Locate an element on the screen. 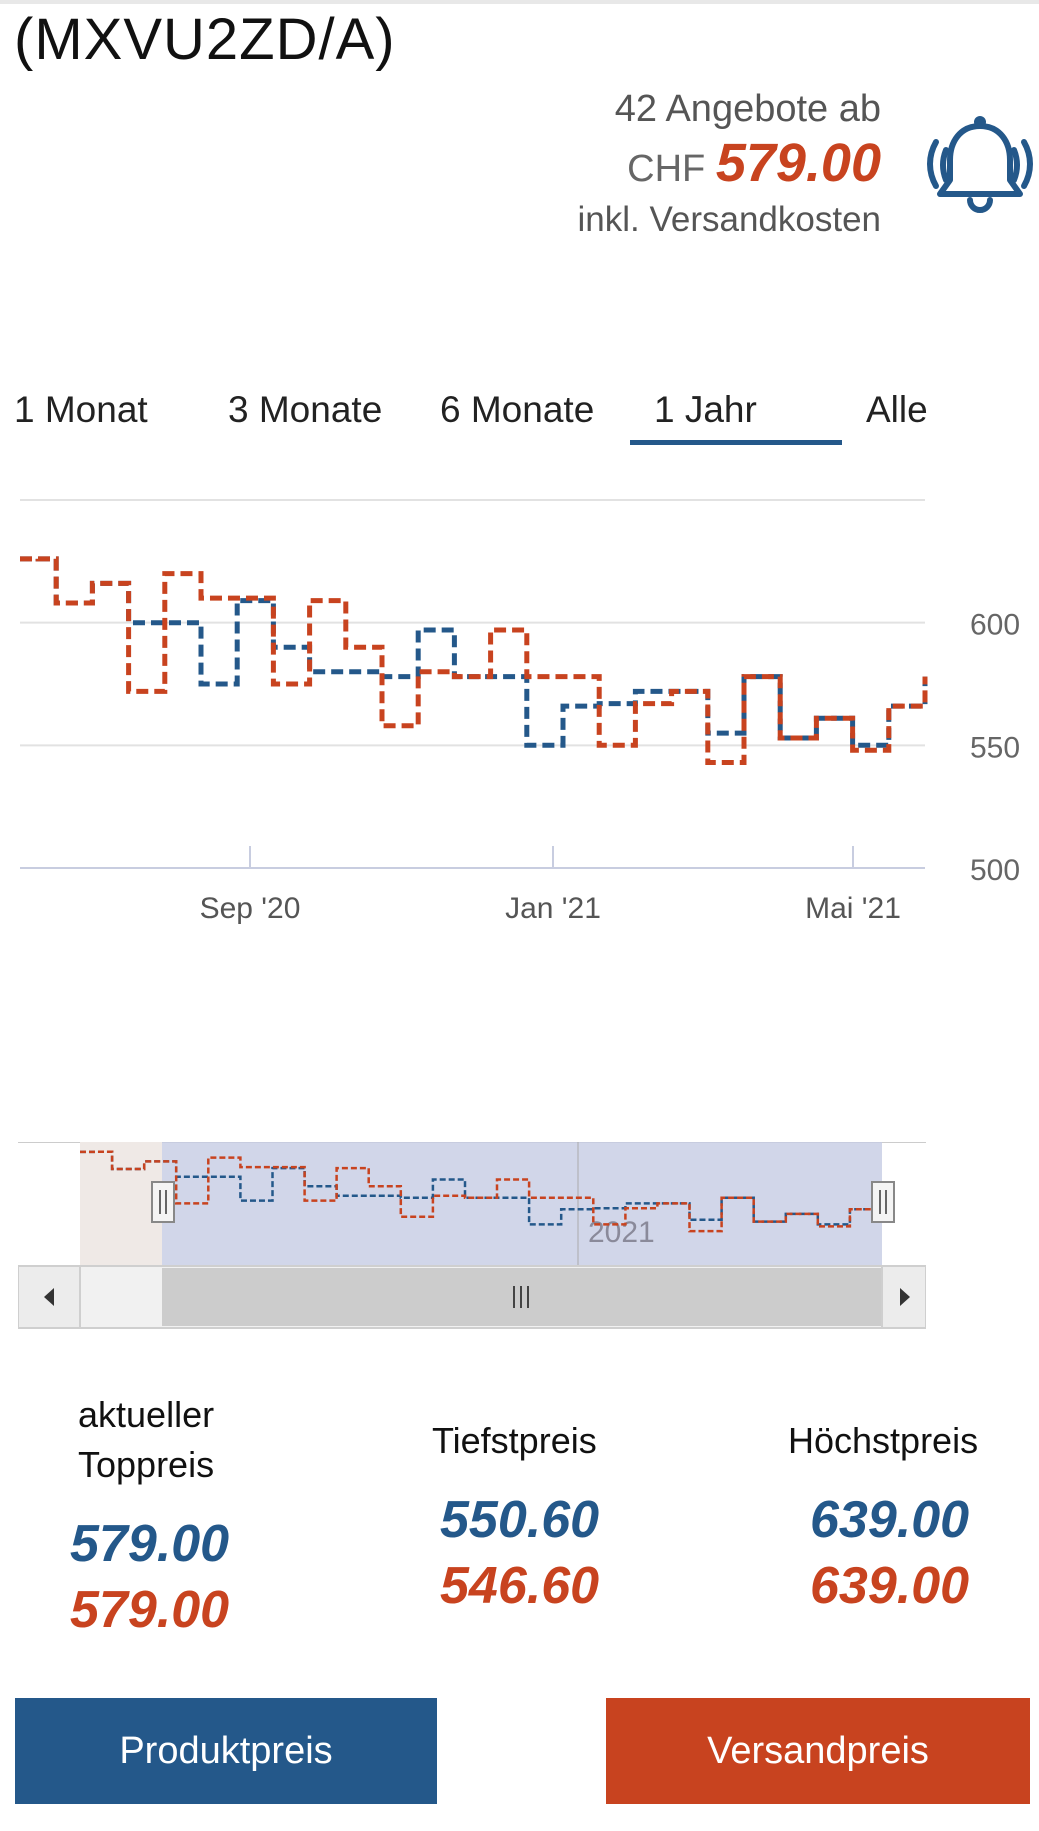 The image size is (1039, 1831). current-label-line2: Toppreis is located at coordinates (146, 1464).